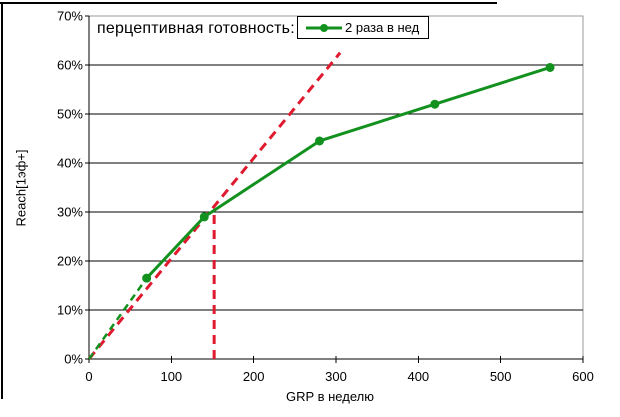 This screenshot has width=620, height=417. Describe the element at coordinates (324, 27) in the screenshot. I see `legend-line-sample-icon` at that location.